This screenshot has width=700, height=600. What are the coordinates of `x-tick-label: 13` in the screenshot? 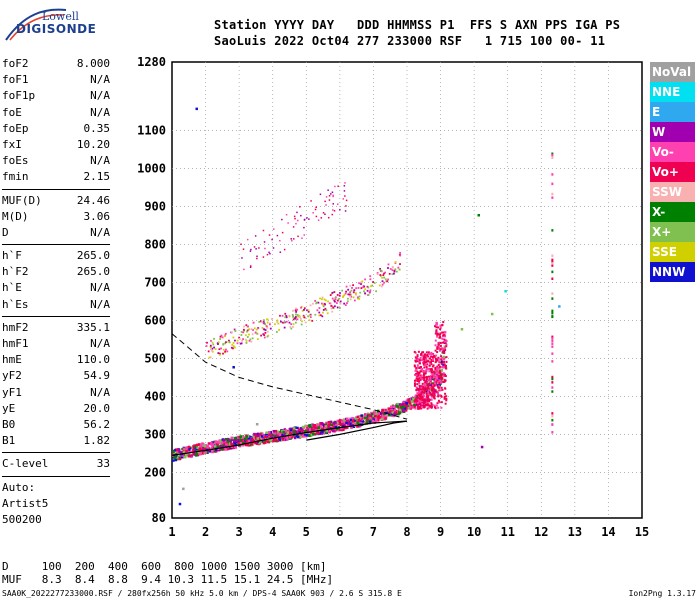 It's located at (575, 532).